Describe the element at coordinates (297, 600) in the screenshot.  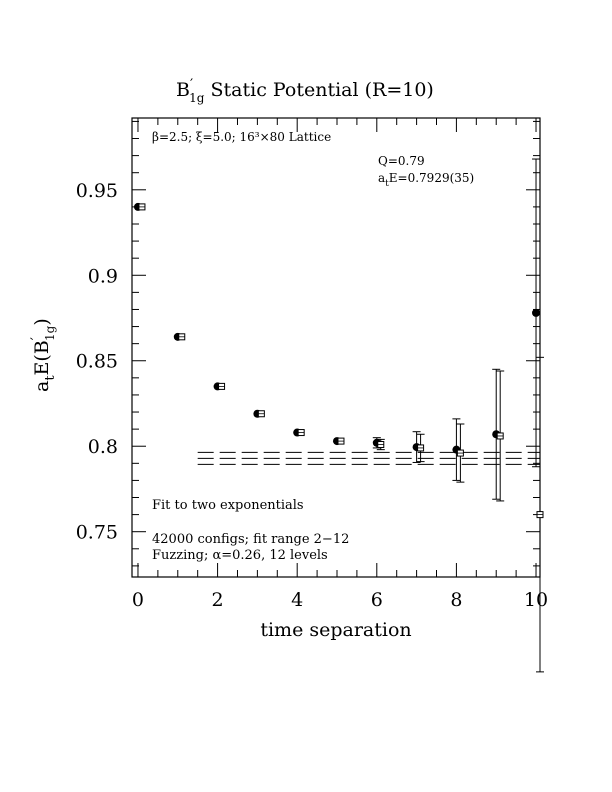
I see `x-tick-label: 4` at that location.